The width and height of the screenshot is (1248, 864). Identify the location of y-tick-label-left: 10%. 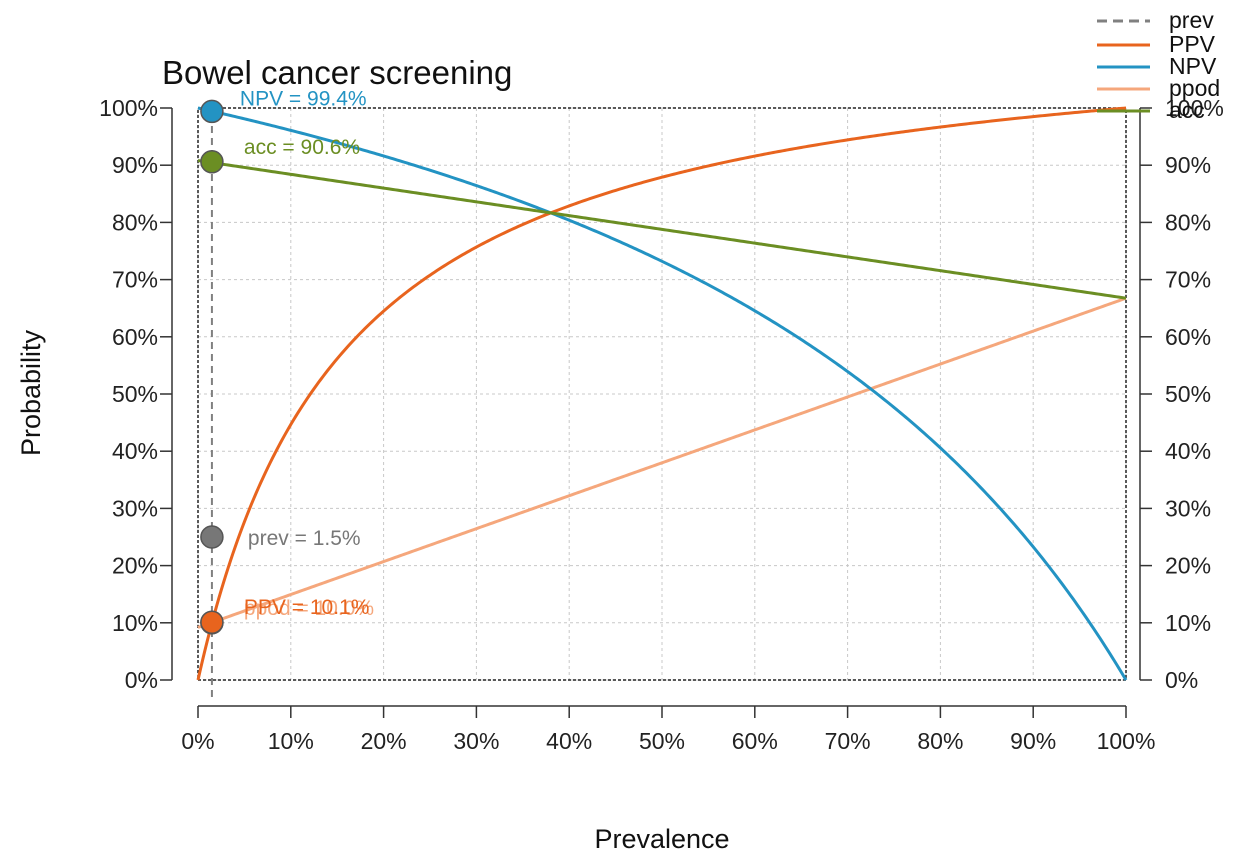
(135, 623).